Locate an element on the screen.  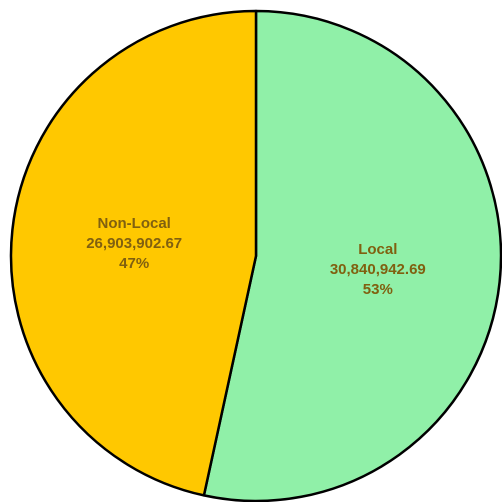
slice-percent-non-local: 47% is located at coordinates (134, 263).